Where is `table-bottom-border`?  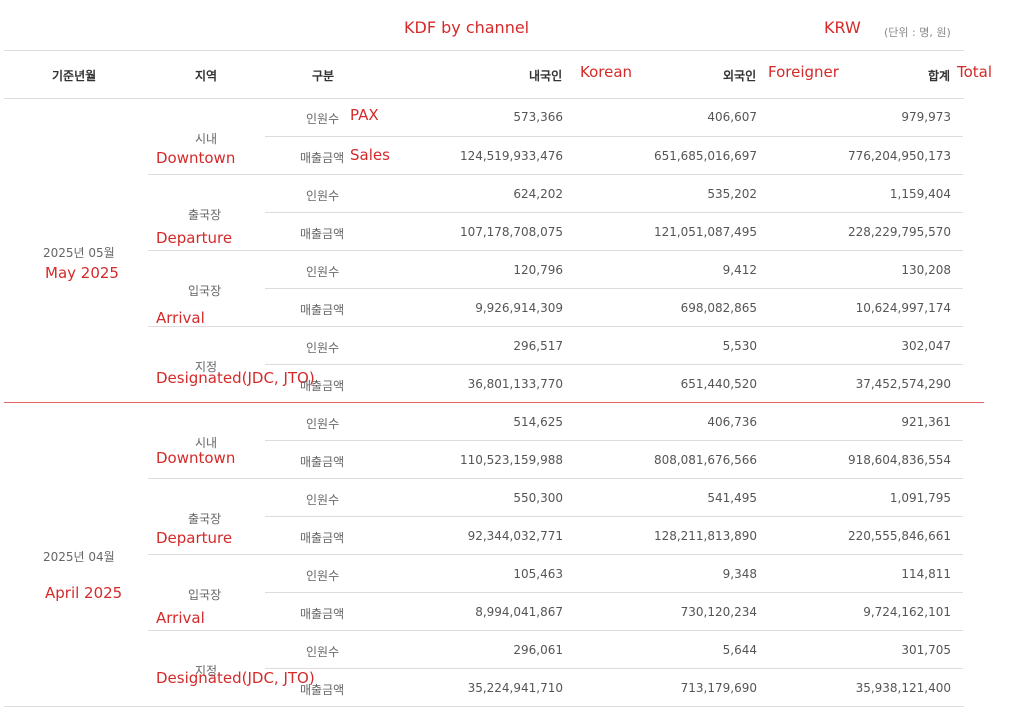
table-bottom-border is located at coordinates (484, 706).